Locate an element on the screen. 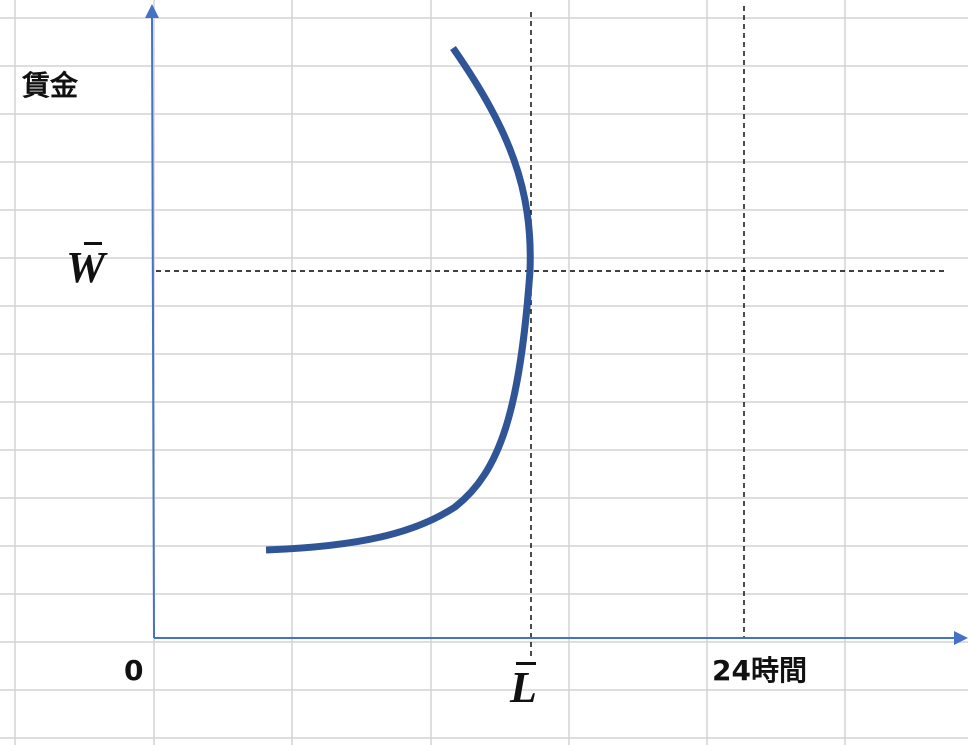 Image resolution: width=968 pixels, height=745 pixels. l-bar-label: L is located at coordinates (523, 687).